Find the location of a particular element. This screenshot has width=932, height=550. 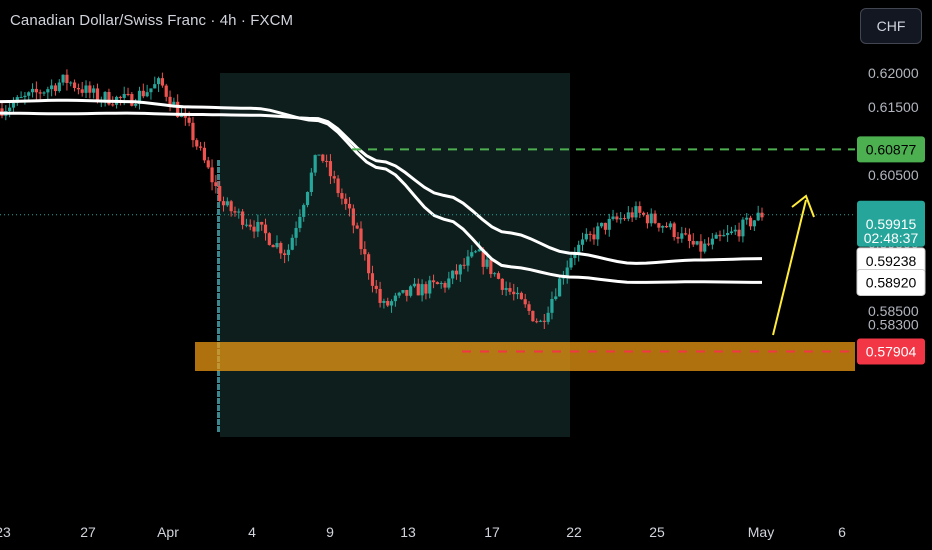

arrow-shaft is located at coordinates (789, 267).